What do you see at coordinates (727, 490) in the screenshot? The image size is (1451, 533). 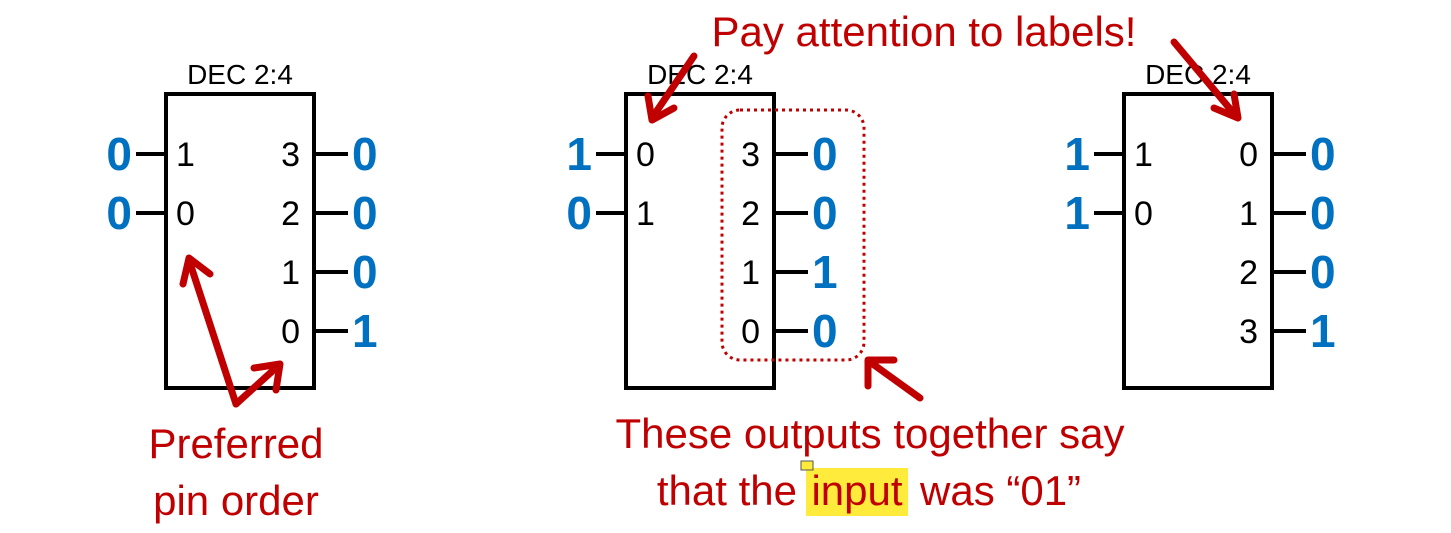 I see `outputs-label-line2-before: that the` at bounding box center [727, 490].